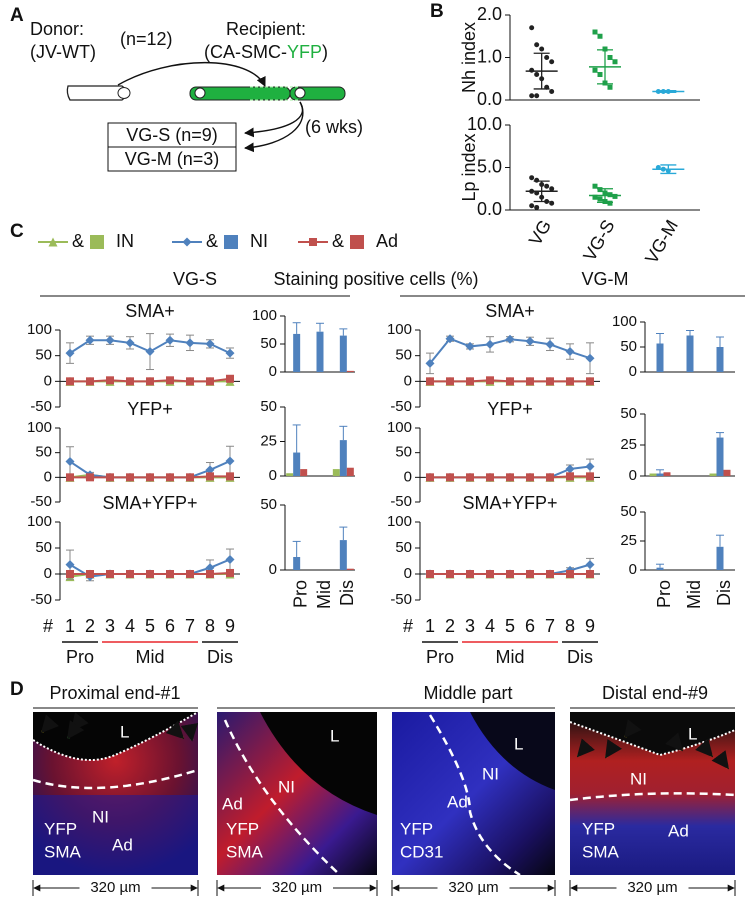  What do you see at coordinates (57, 29) in the screenshot?
I see `donor-label: Donor:` at bounding box center [57, 29].